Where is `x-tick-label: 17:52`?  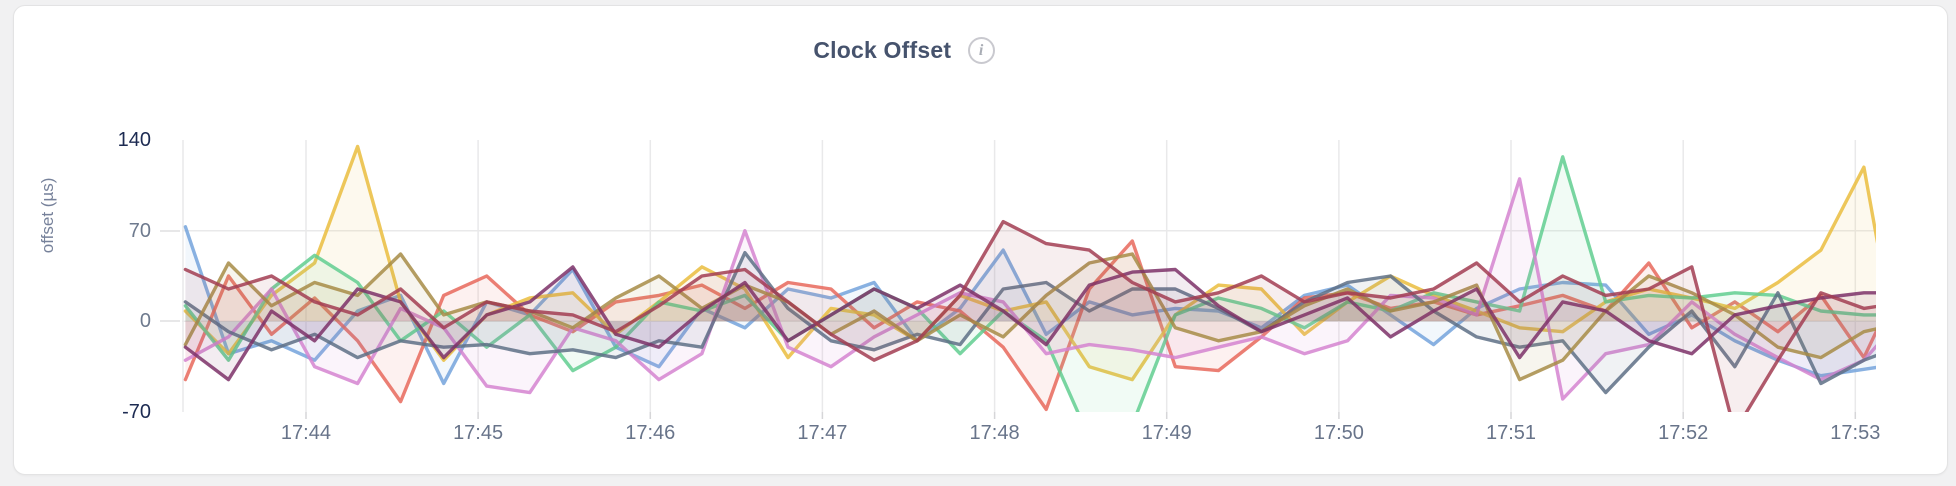 x-tick-label: 17:52 is located at coordinates (1683, 433).